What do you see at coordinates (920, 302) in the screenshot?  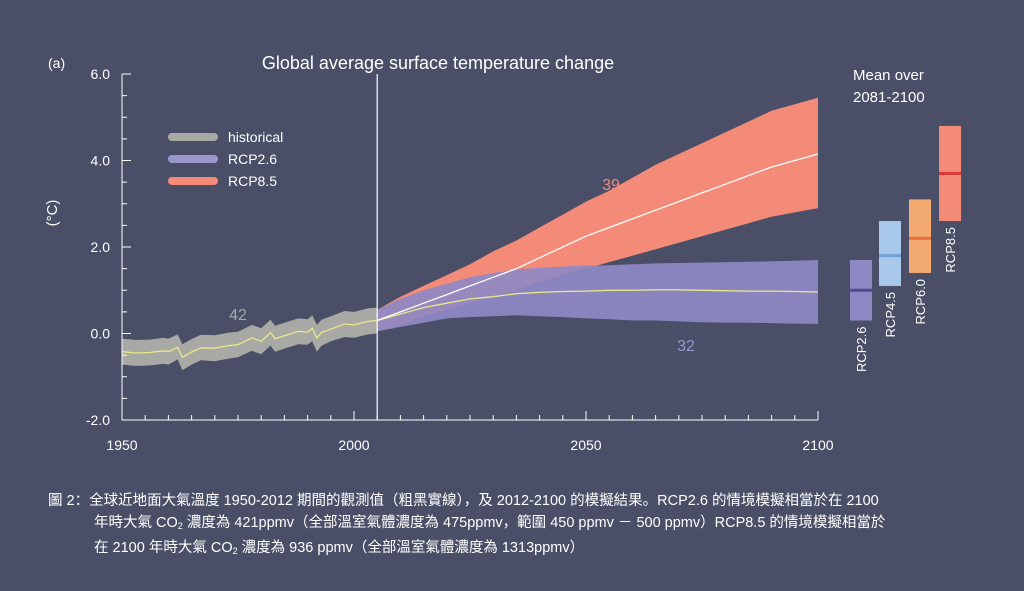 I see `mean-bar-label-rcp60: RCP6.0` at bounding box center [920, 302].